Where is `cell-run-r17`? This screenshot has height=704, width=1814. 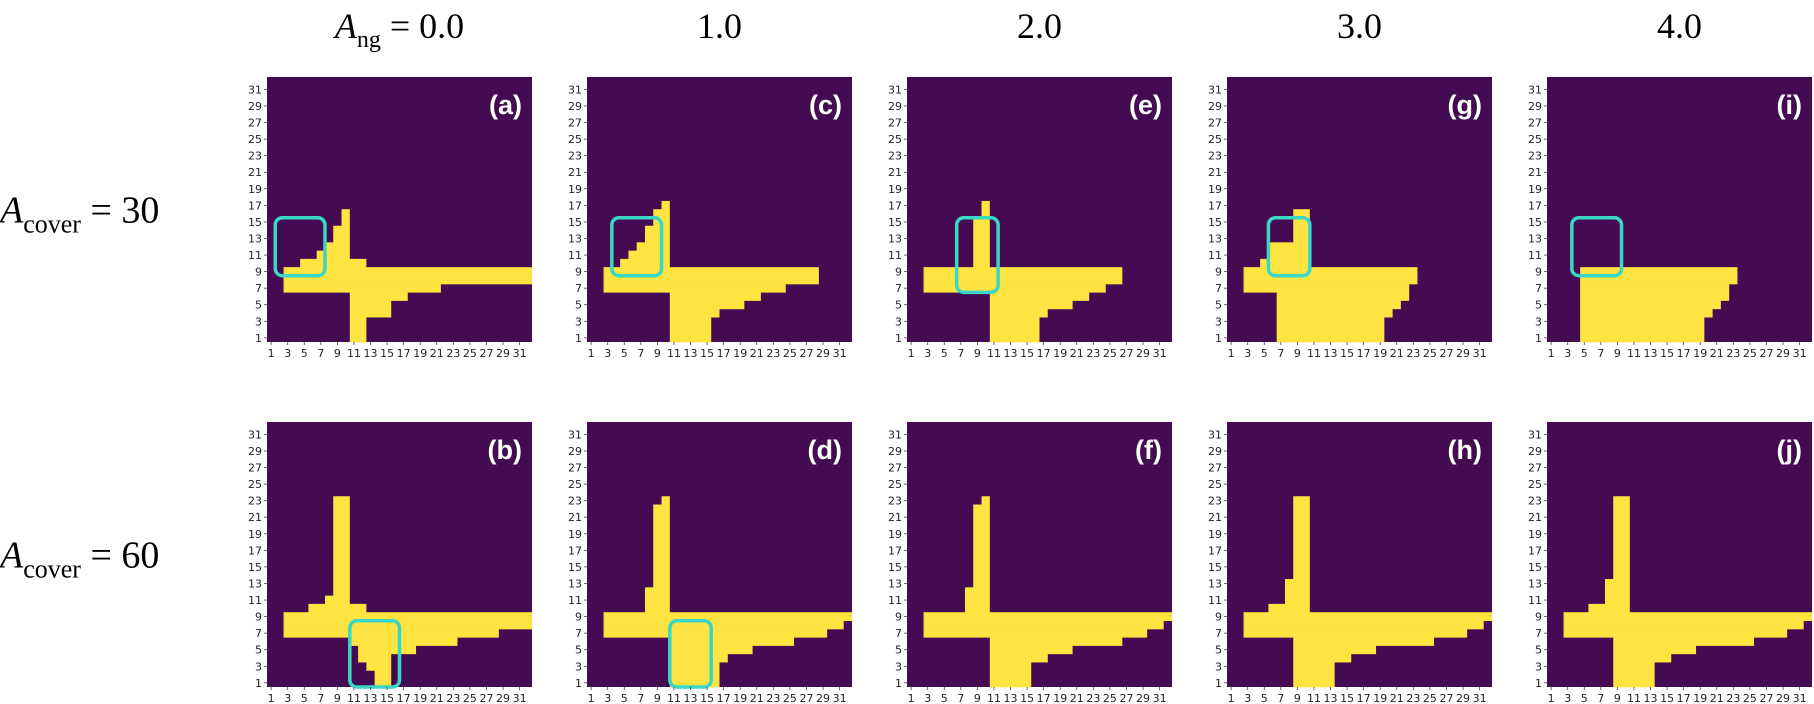
cell-run-r17 is located at coordinates (665, 205).